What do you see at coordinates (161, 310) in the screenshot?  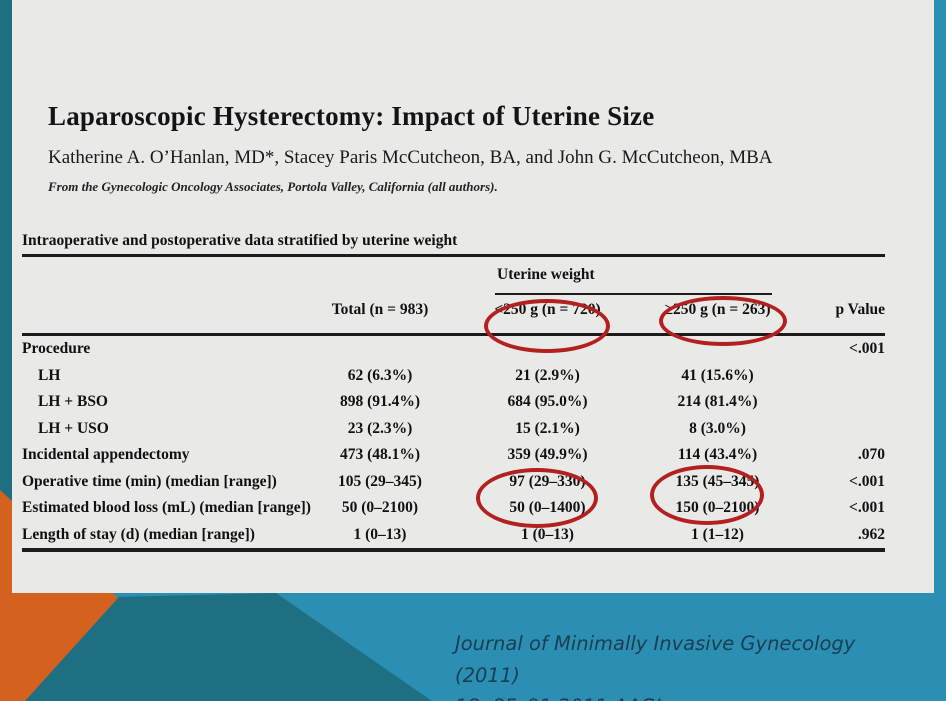 I see `column-header-blank` at bounding box center [161, 310].